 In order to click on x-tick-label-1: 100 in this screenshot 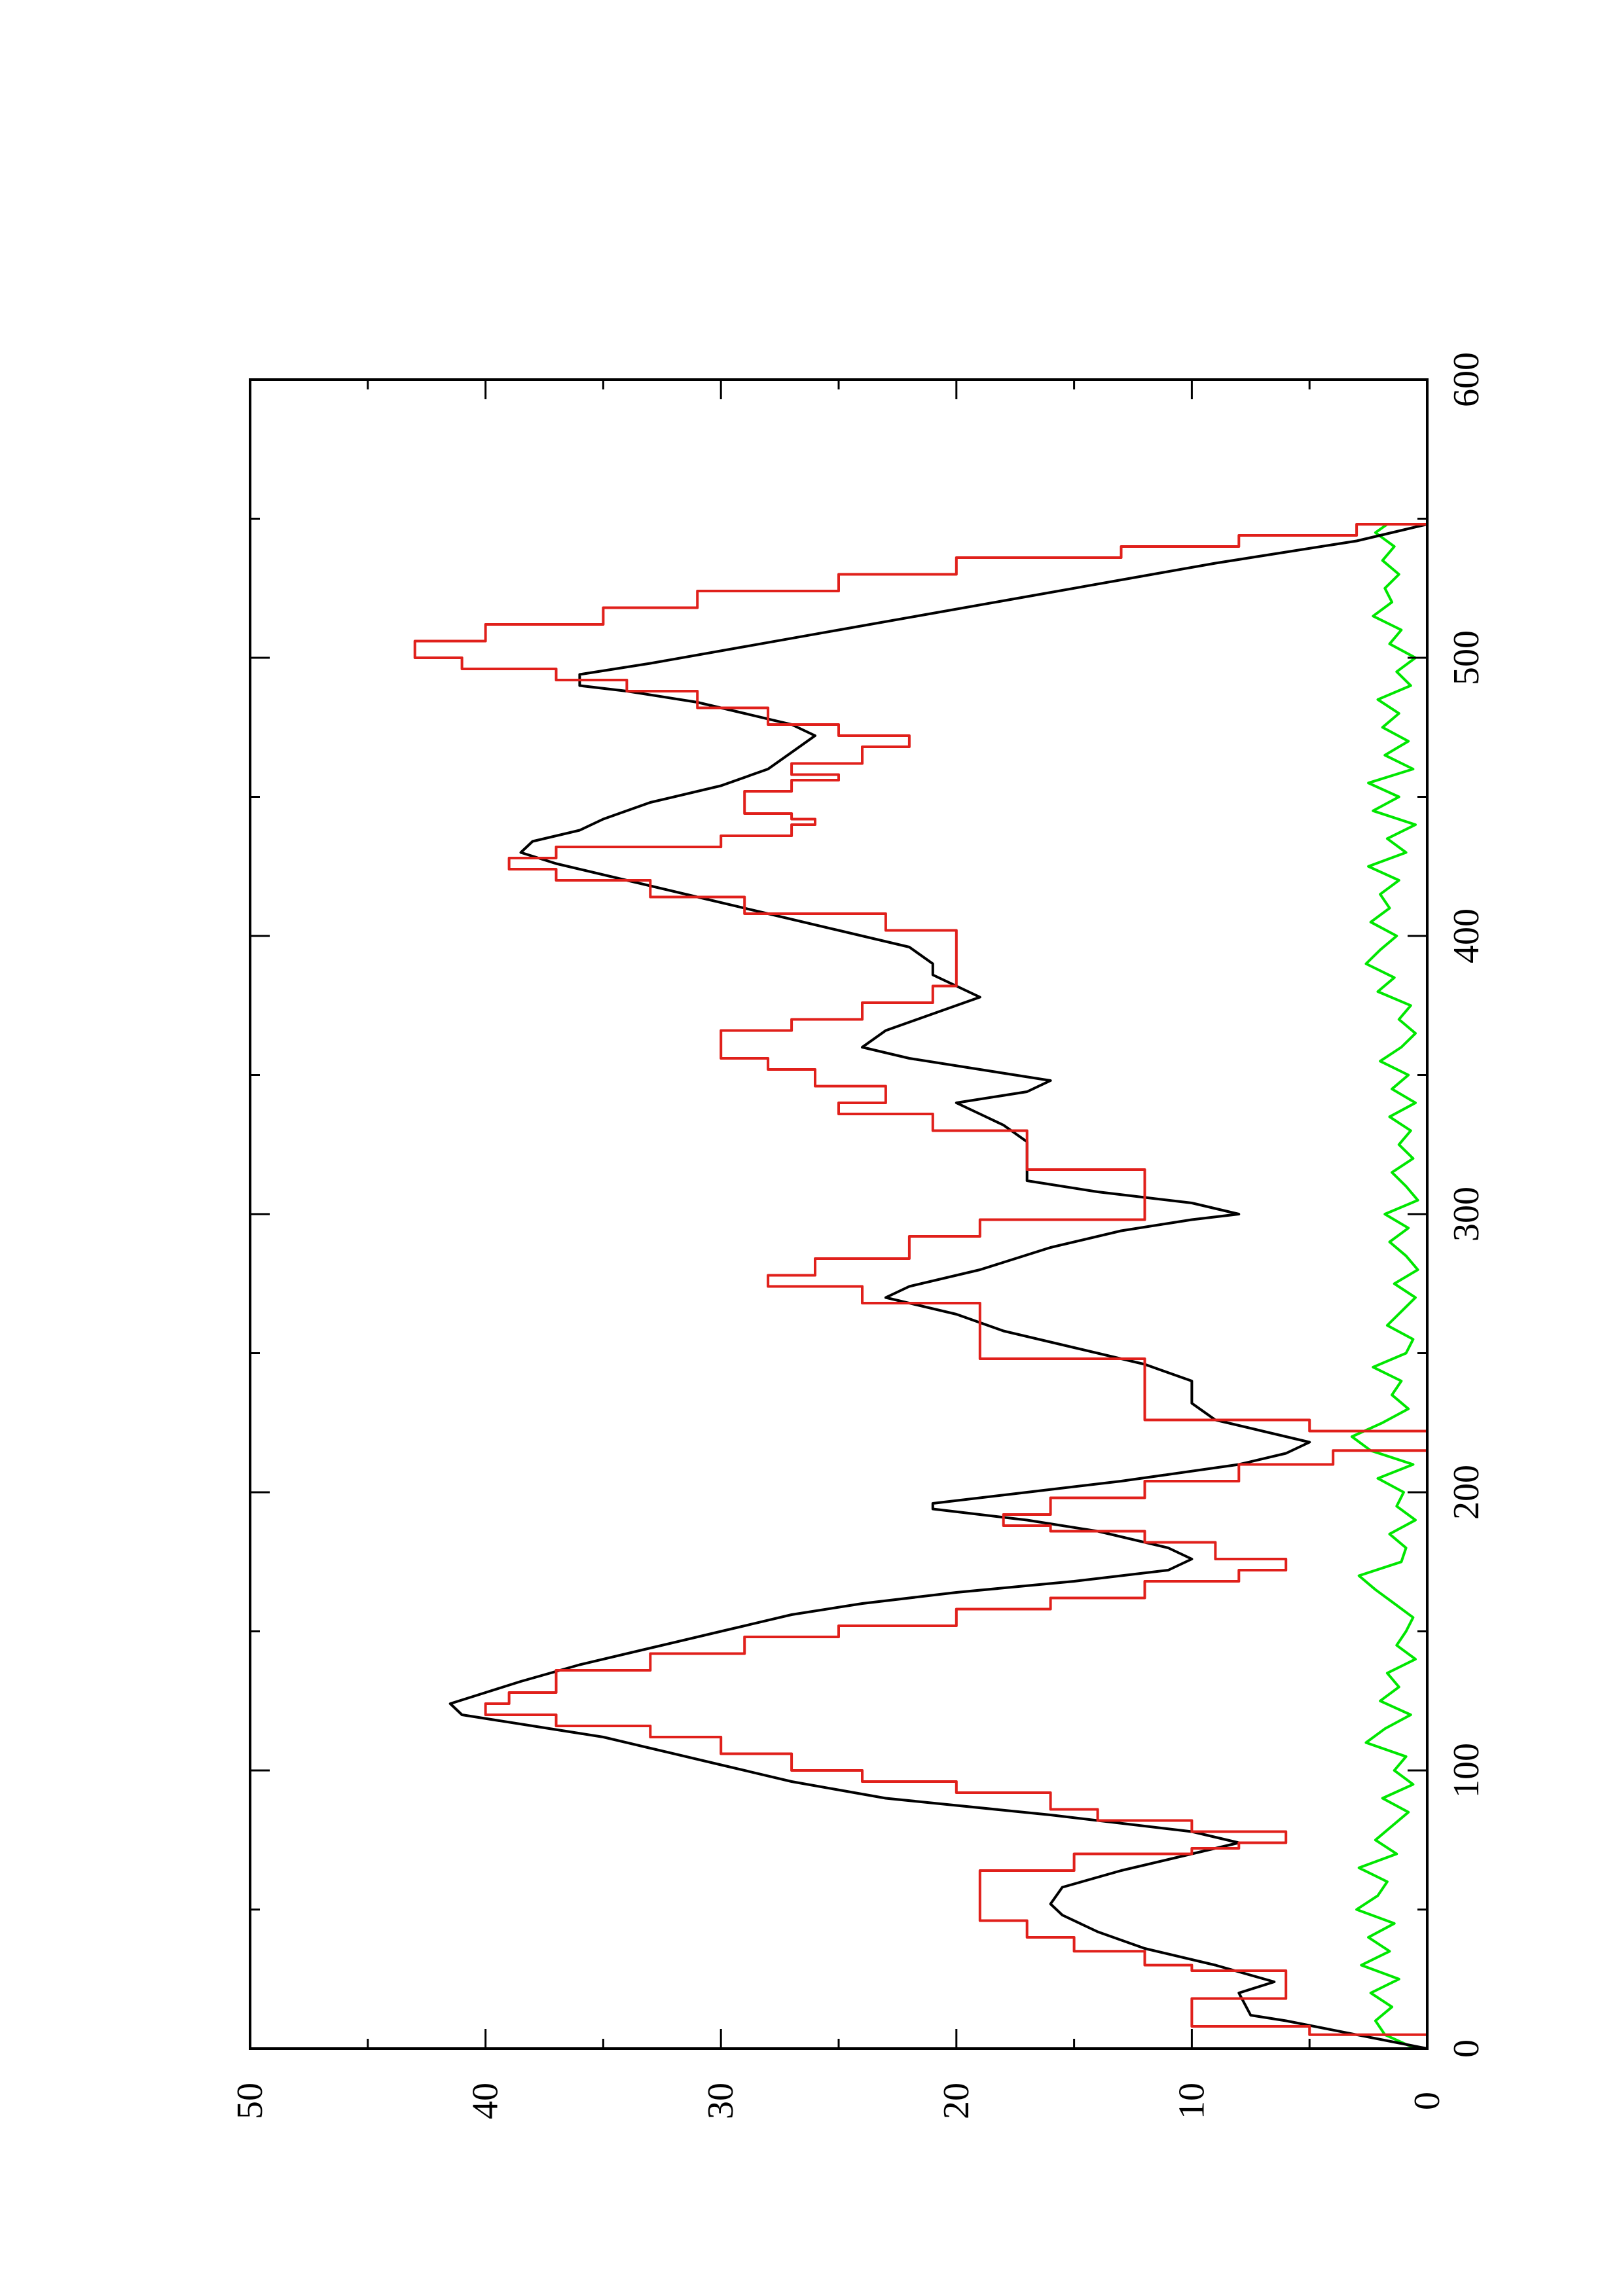, I will do `click(1466, 1770)`.